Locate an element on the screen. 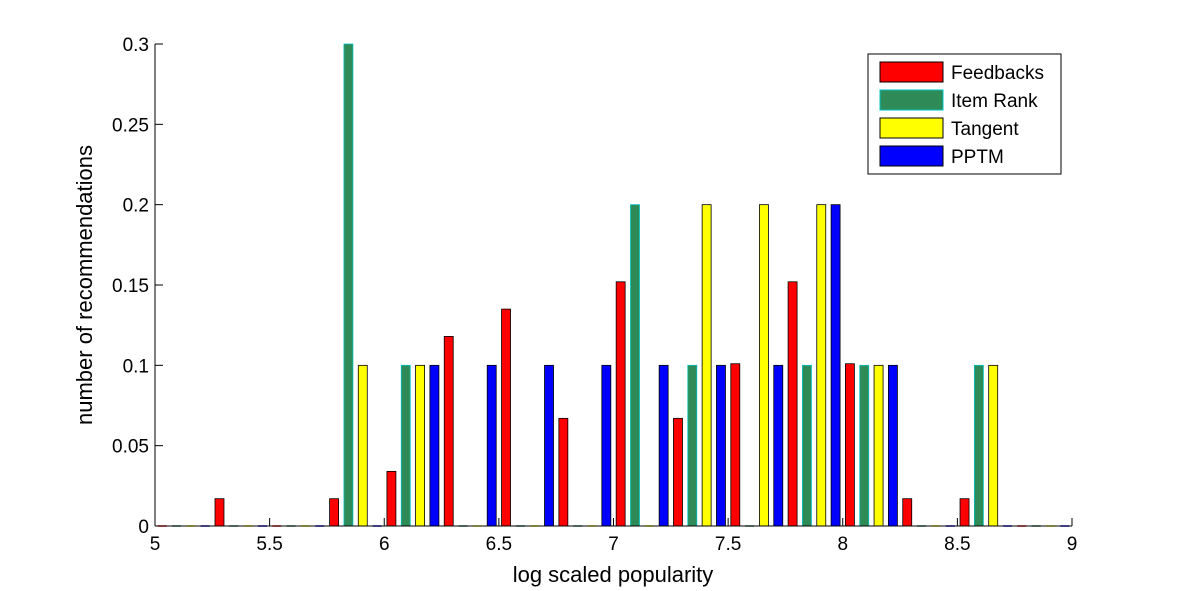  y-tick-label: 0.05 is located at coordinates (130, 447).